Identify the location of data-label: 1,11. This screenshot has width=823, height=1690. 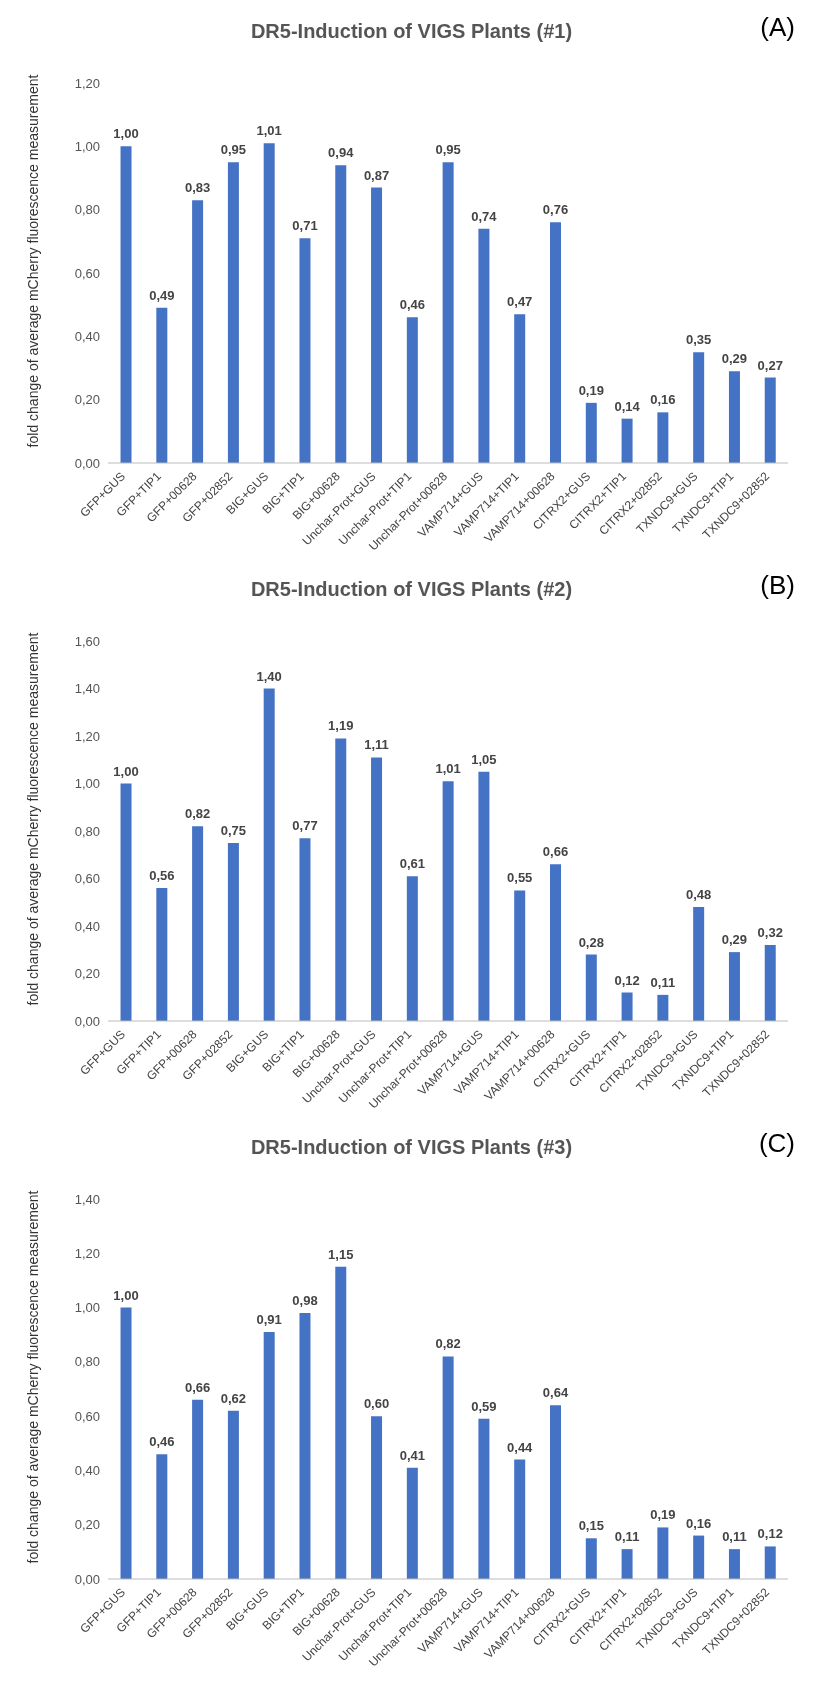
(376, 745).